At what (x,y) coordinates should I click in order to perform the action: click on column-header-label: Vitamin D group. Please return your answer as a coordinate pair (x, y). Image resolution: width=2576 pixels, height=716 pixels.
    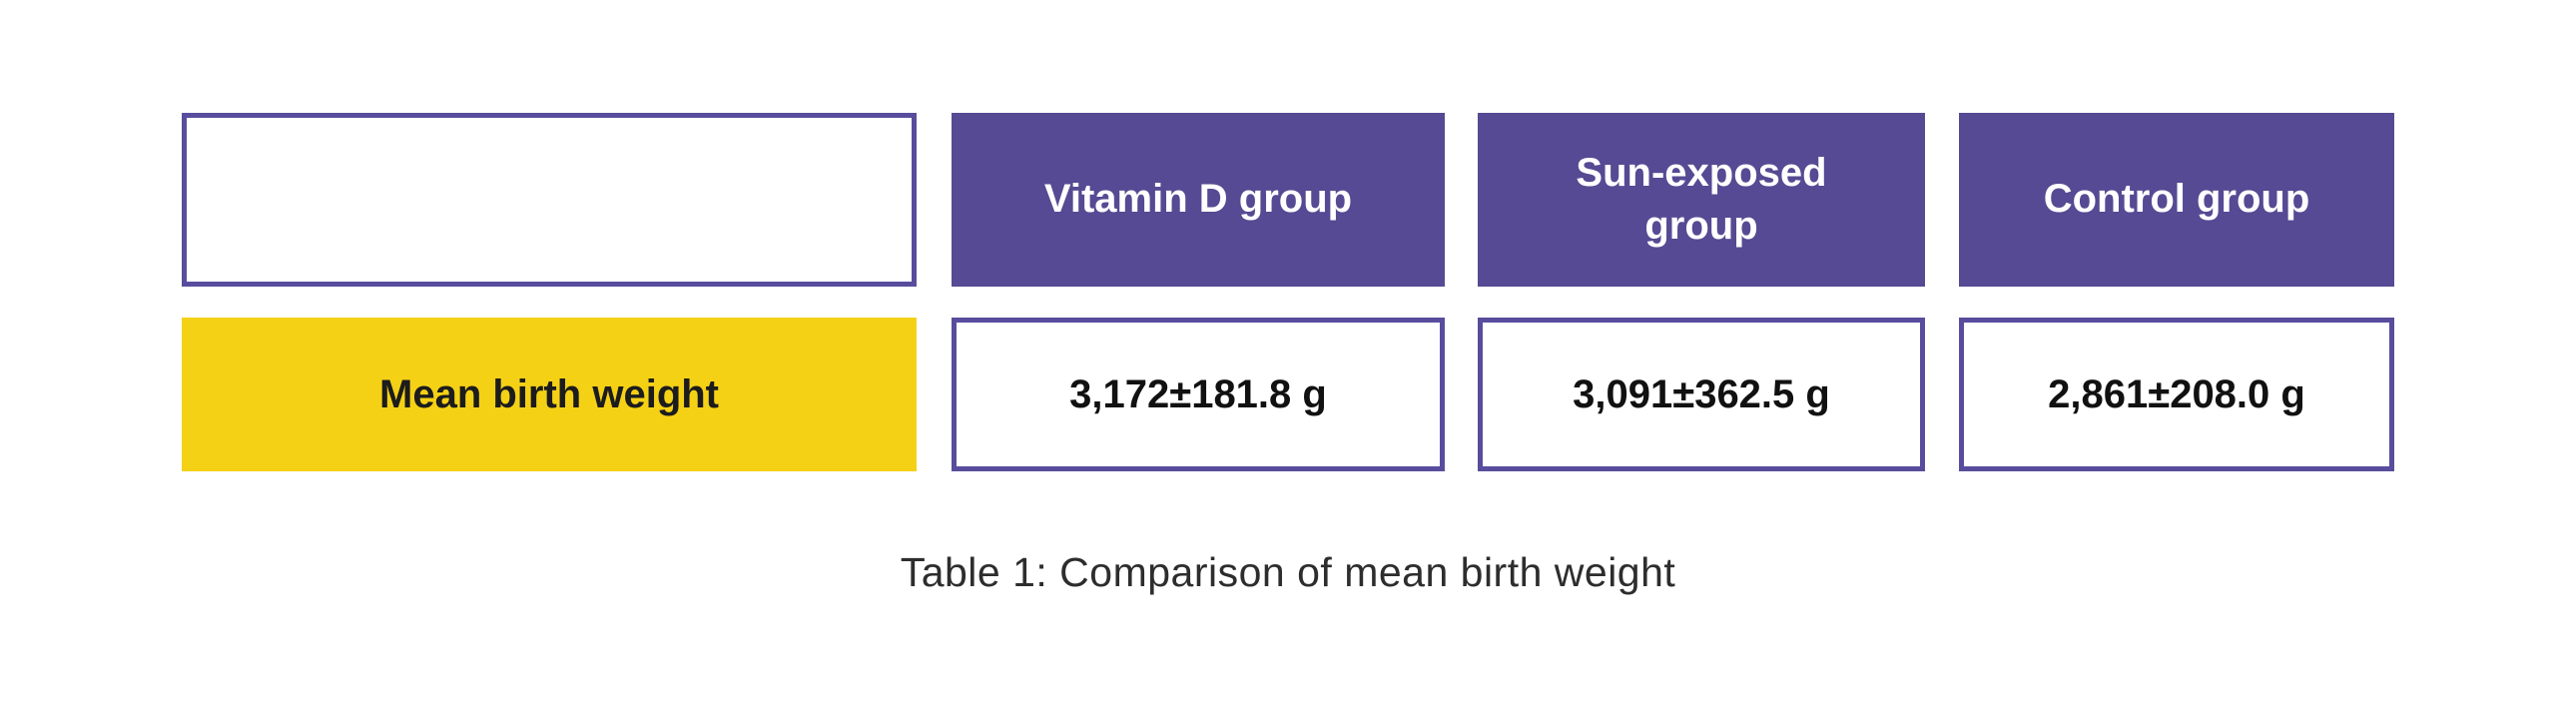
    Looking at the image, I should click on (1198, 199).